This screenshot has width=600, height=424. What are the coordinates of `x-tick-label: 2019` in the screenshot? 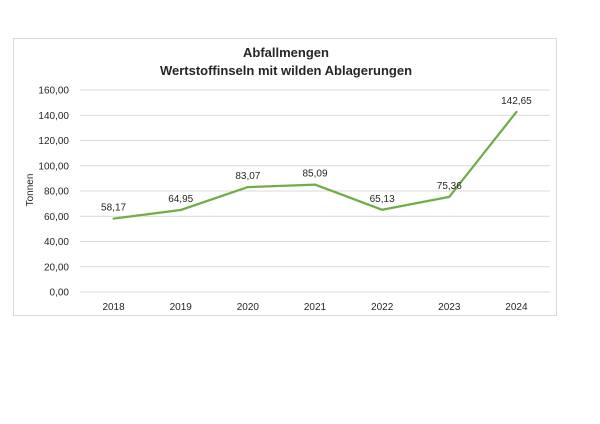 It's located at (181, 307).